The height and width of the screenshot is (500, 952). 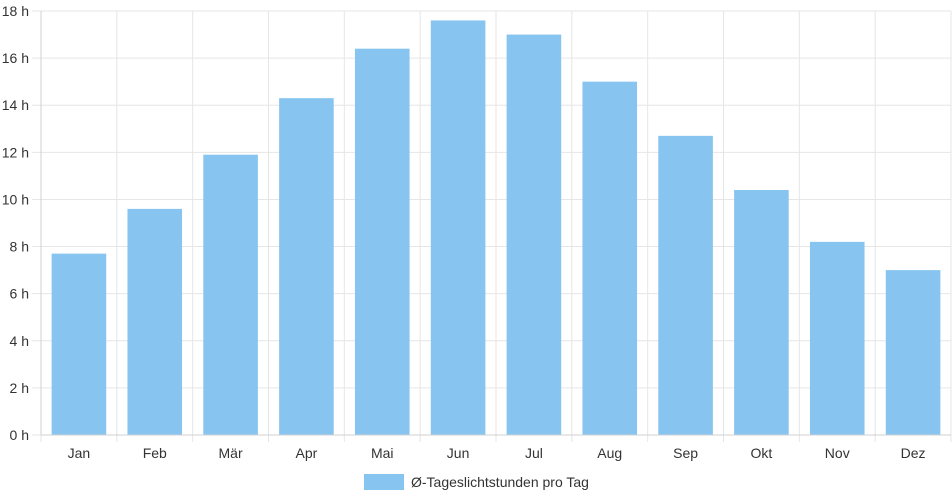 What do you see at coordinates (19, 388) in the screenshot?
I see `y-tick-label: 2 h` at bounding box center [19, 388].